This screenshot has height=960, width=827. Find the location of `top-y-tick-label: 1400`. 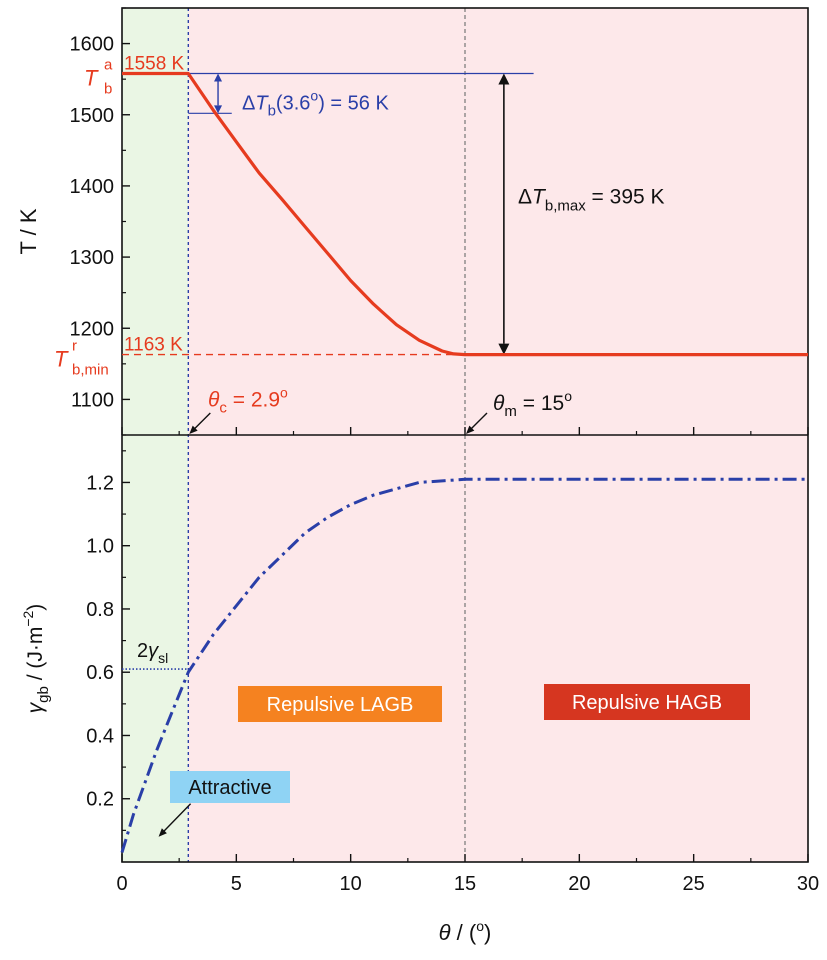

top-y-tick-label: 1400 is located at coordinates (92, 187).